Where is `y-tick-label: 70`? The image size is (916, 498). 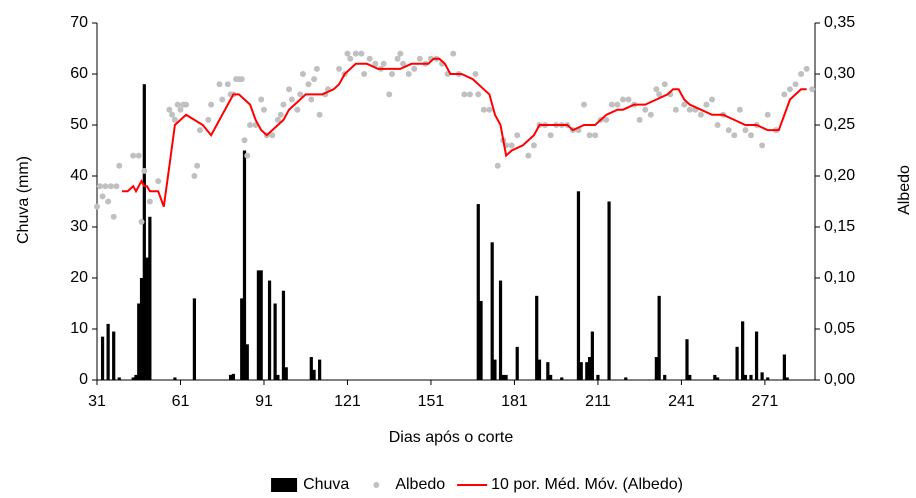 y-tick-label: 70 is located at coordinates (79, 22).